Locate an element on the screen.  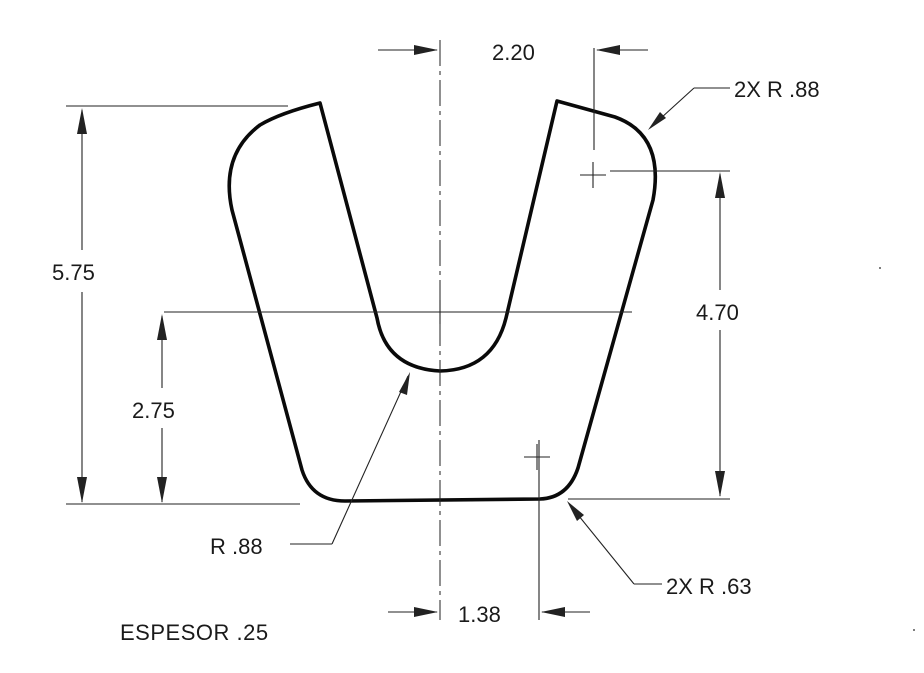
dimension-top-width-label: 2.20 is located at coordinates (513, 52).